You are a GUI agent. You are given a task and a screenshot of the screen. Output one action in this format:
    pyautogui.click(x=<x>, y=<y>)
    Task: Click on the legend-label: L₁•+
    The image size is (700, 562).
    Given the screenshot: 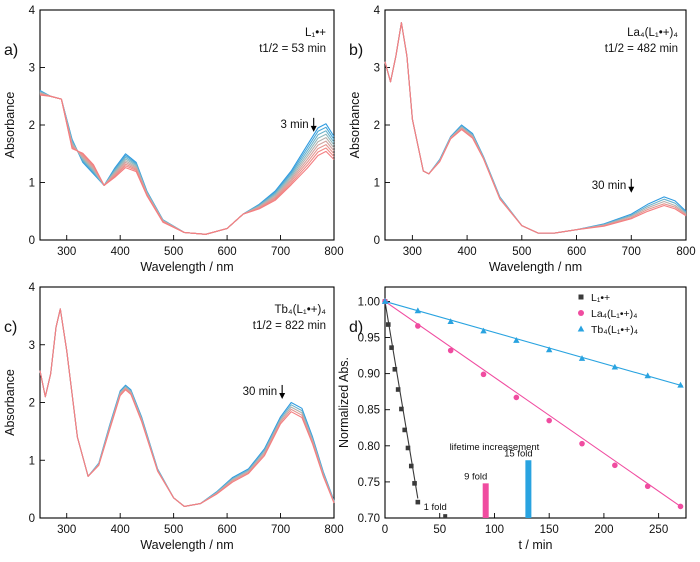 What is the action you would take?
    pyautogui.click(x=600, y=298)
    